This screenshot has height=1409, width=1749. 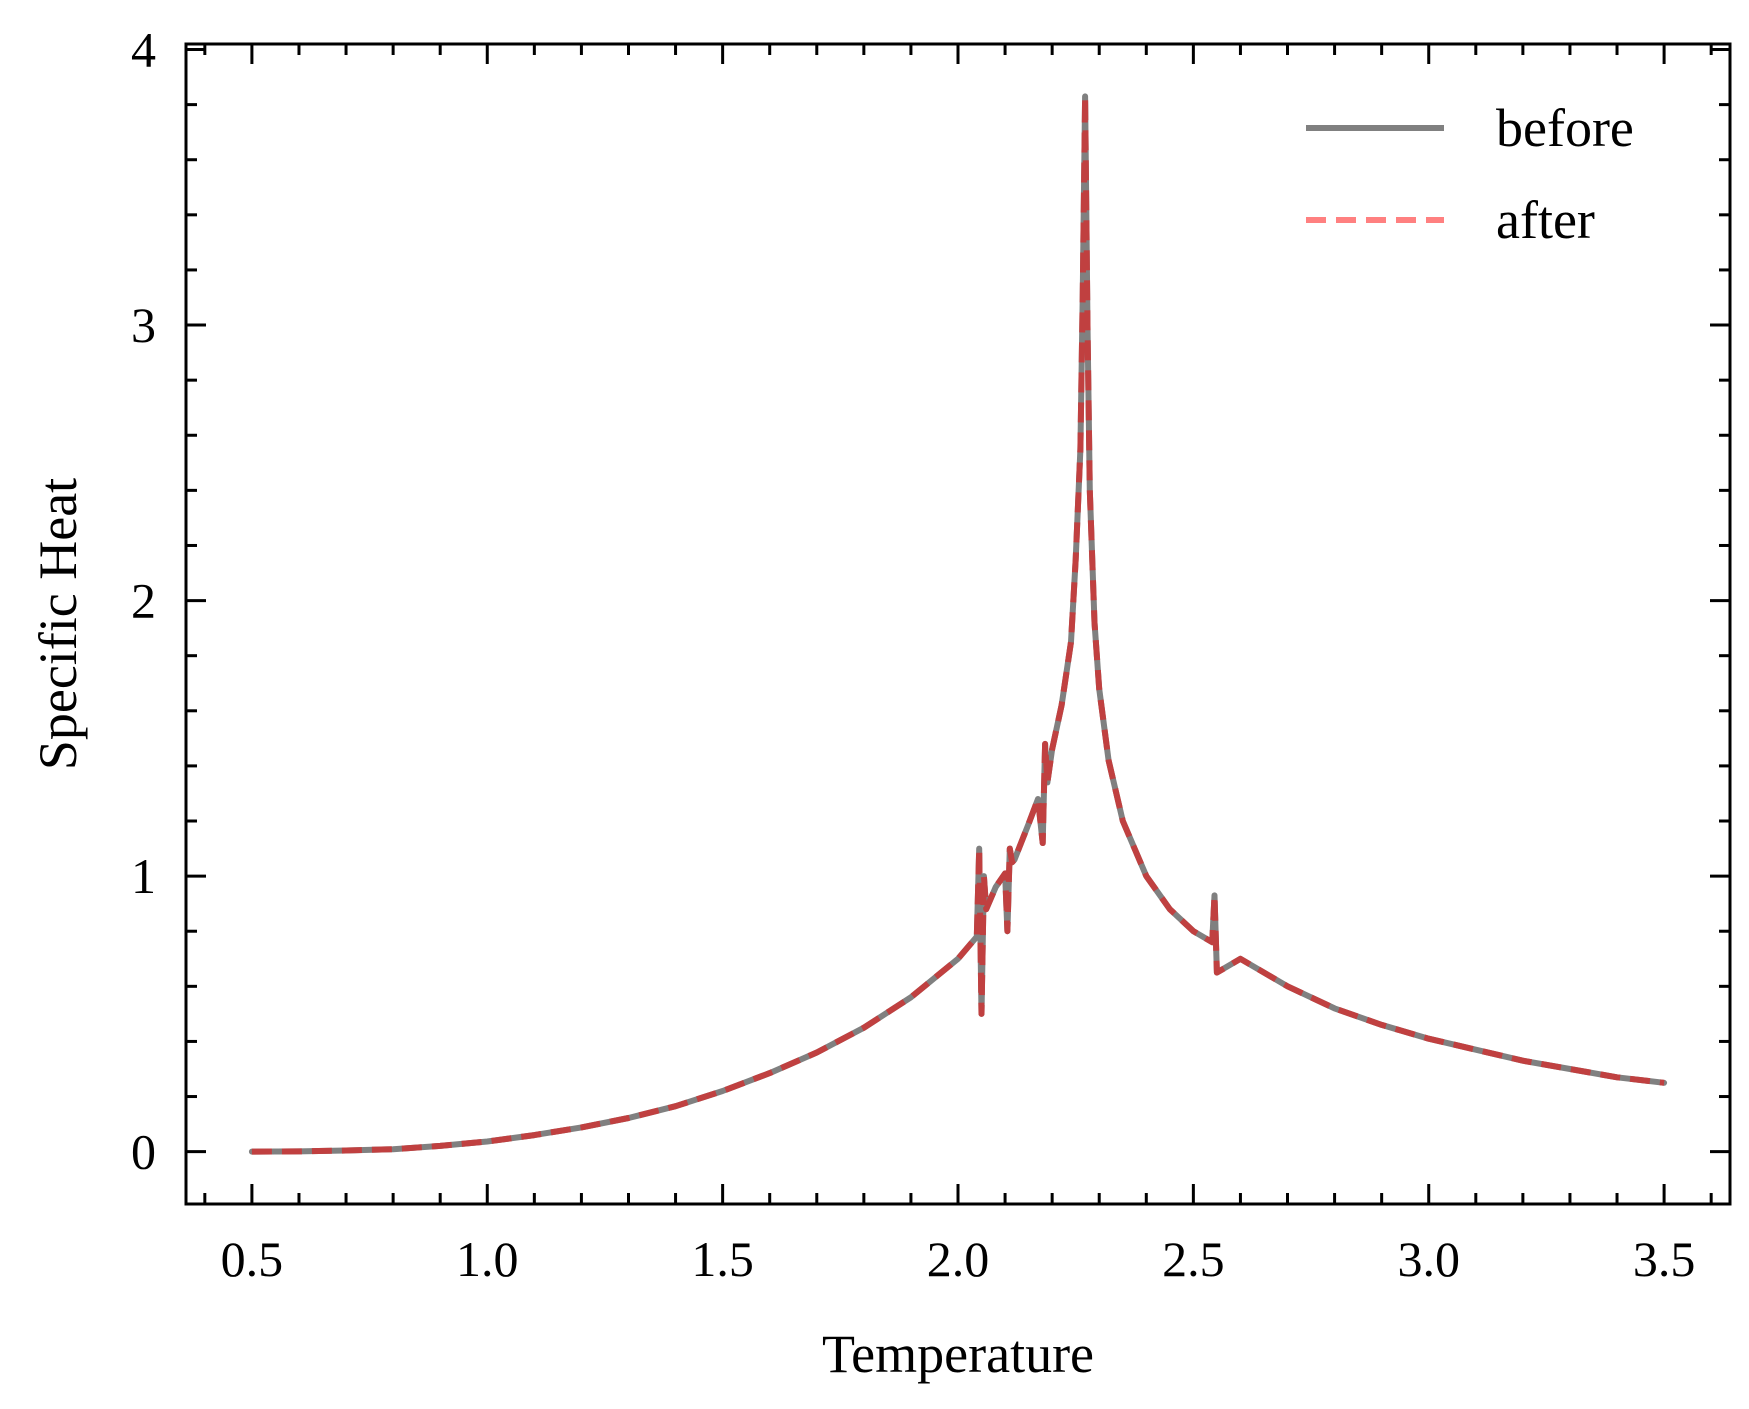 I want to click on y-tick-label: 0, so click(x=143, y=1152).